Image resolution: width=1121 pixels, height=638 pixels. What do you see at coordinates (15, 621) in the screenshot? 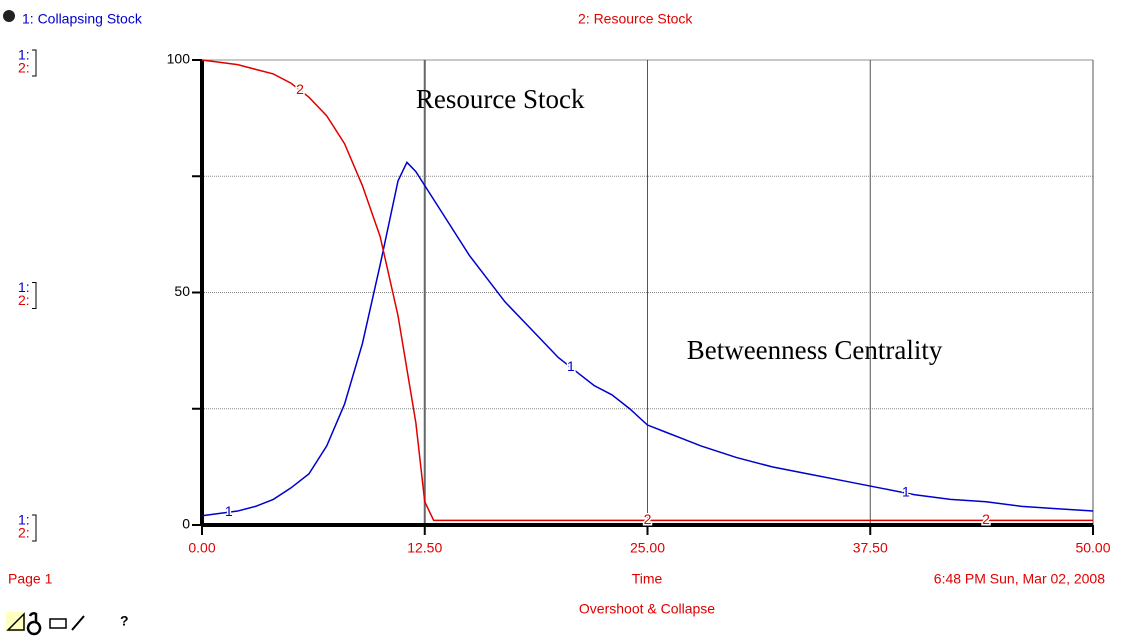
I see `tool-icon` at bounding box center [15, 621].